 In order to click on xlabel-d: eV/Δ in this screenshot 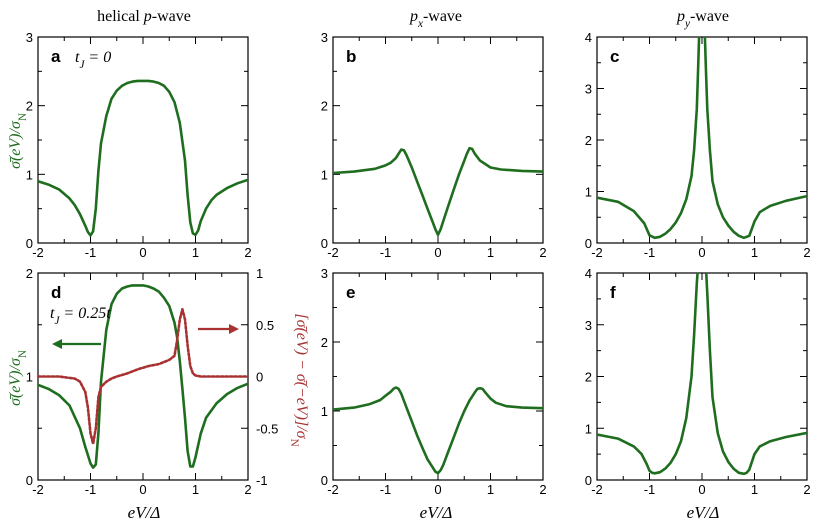, I will do `click(144, 512)`.